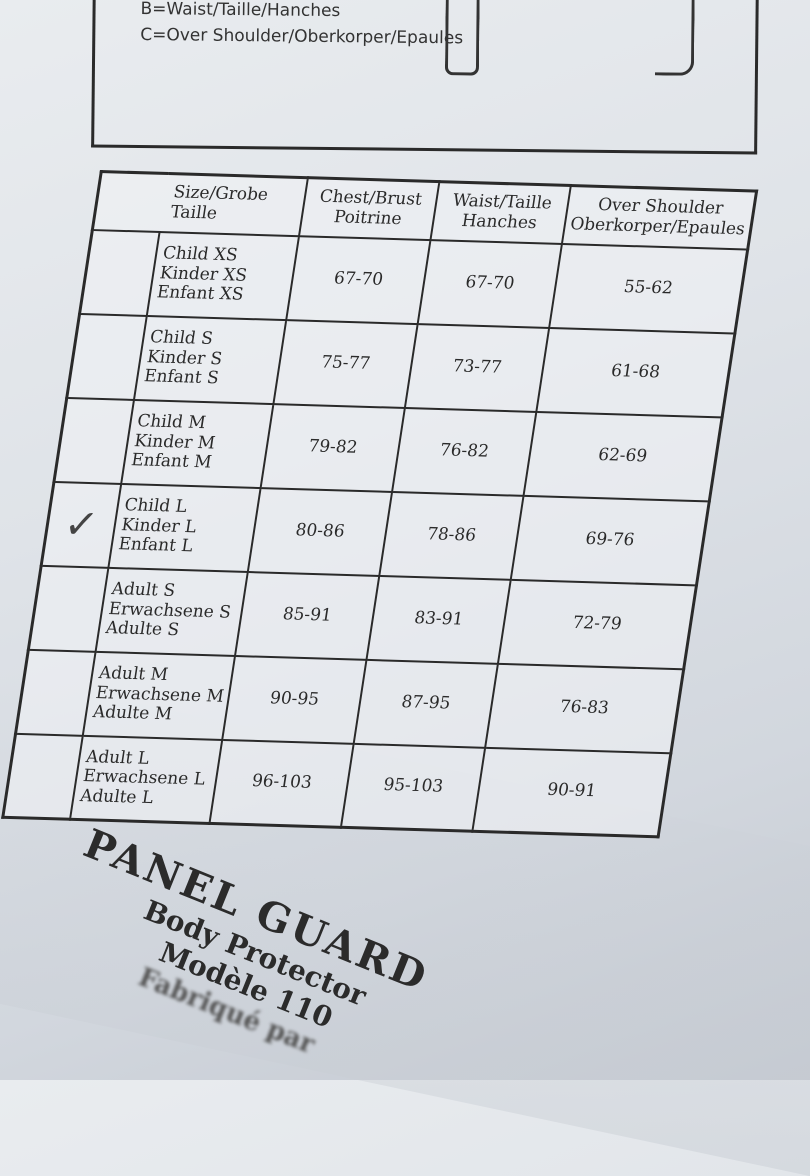 The width and height of the screenshot is (810, 1176). I want to click on size-label: Adulte S, so click(142, 629).